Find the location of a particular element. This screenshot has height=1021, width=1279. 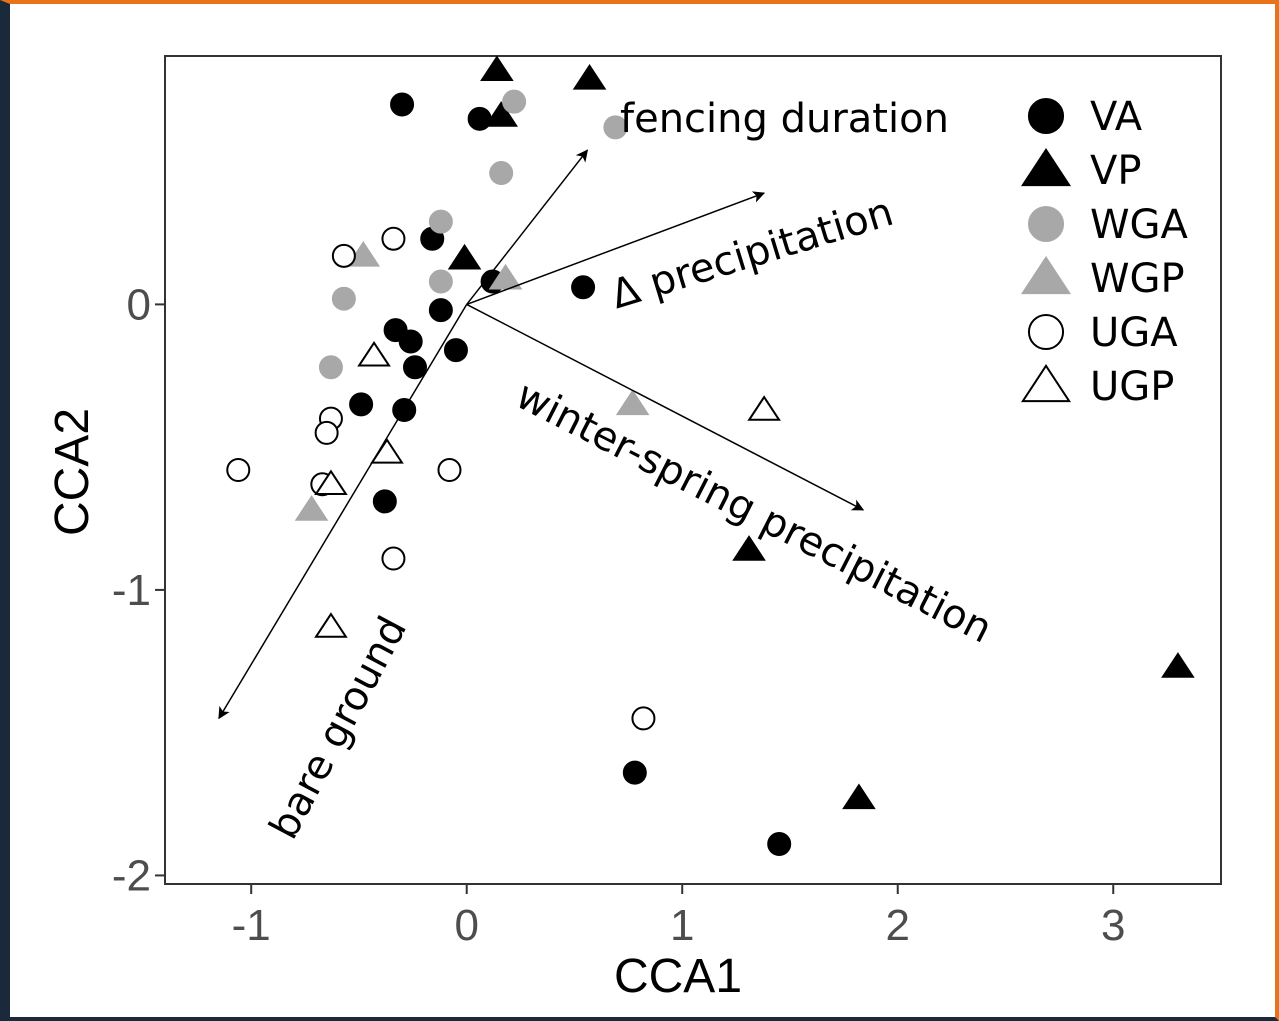

y-tick-label-1: -1 is located at coordinates (131, 590).